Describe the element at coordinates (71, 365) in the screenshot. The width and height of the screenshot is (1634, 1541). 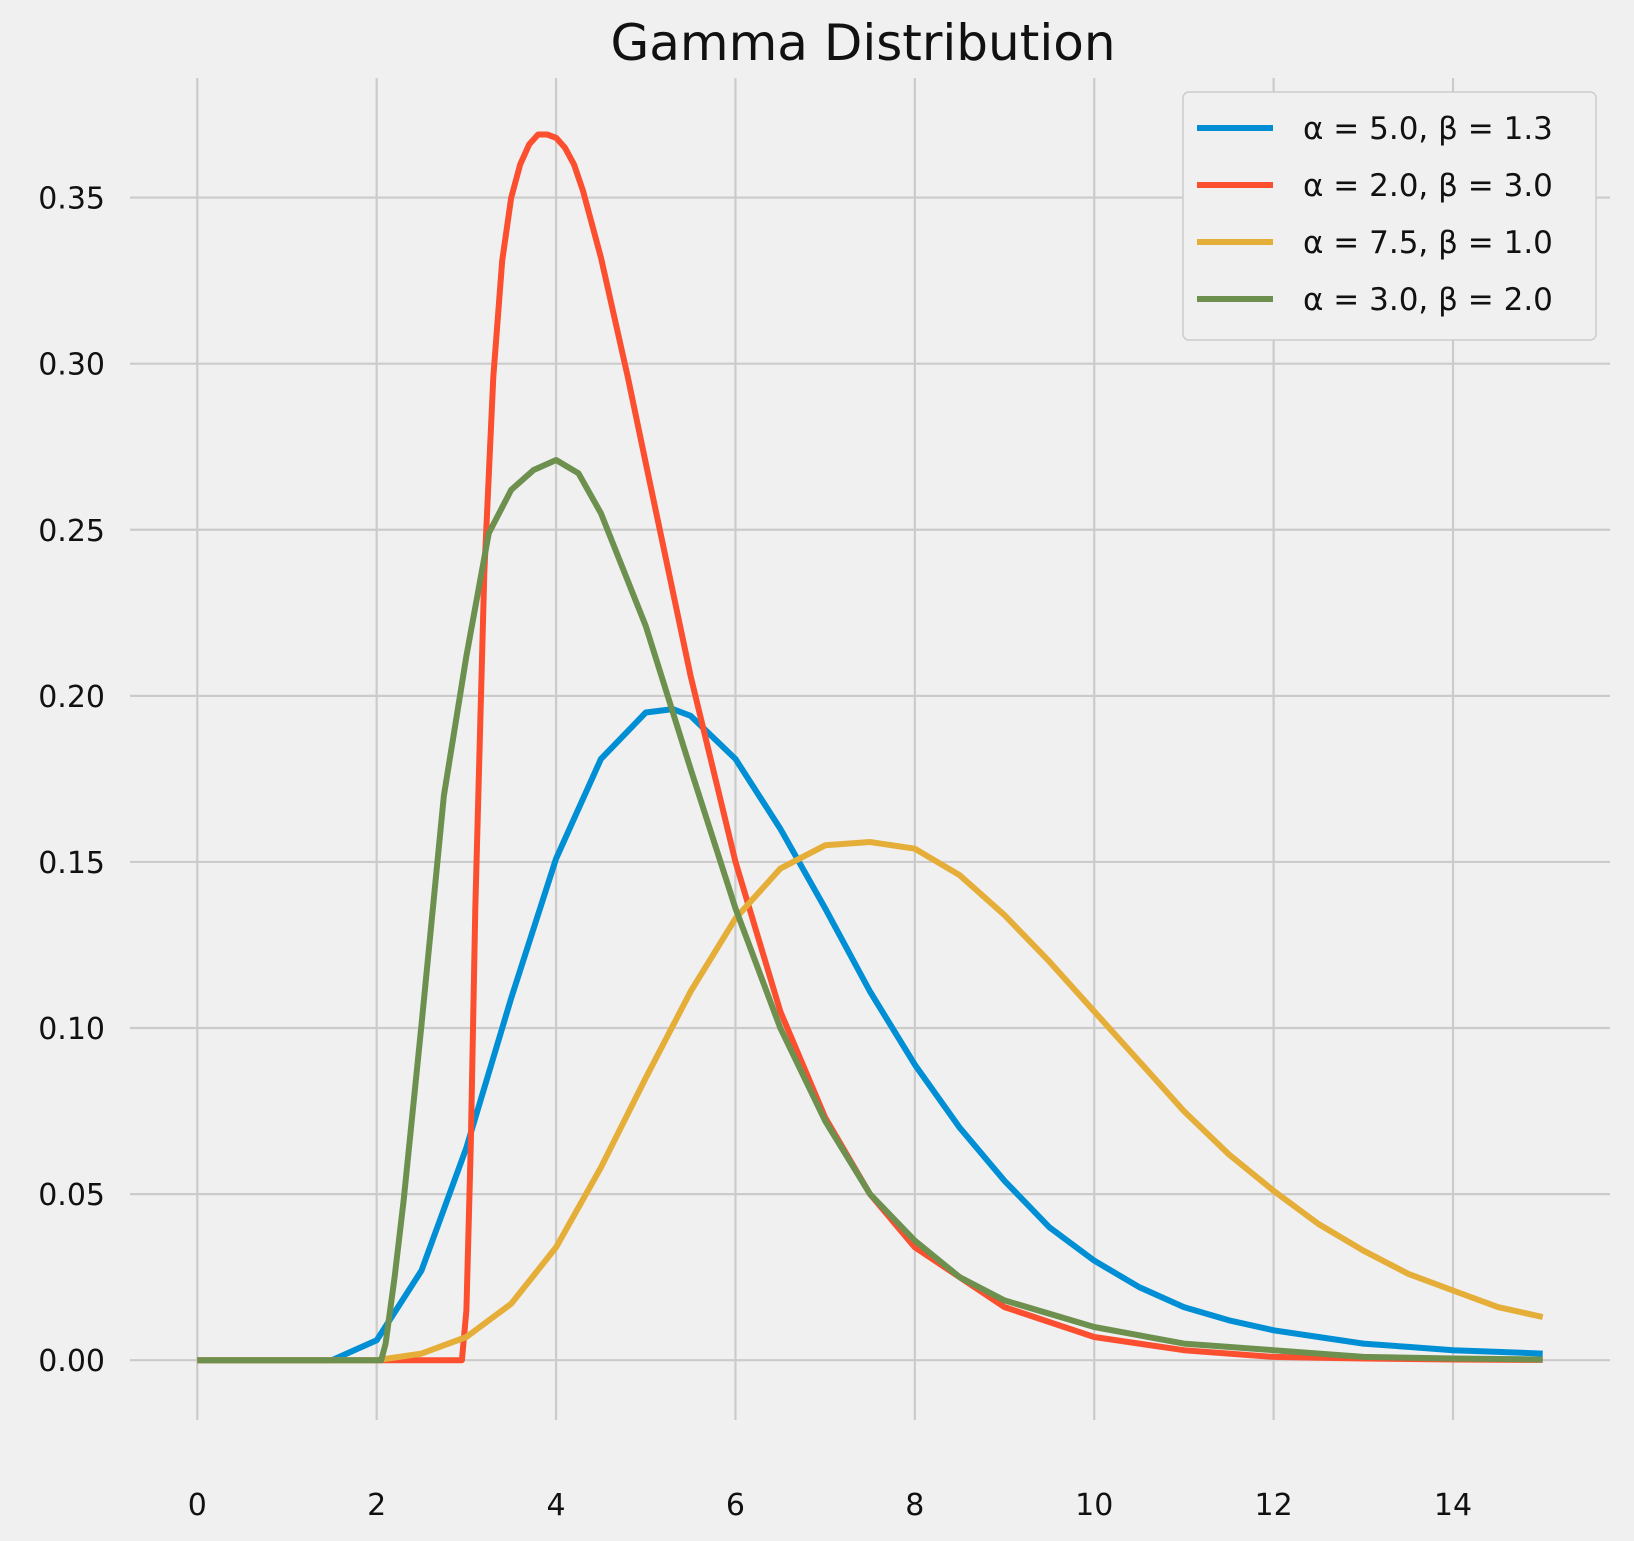
I see `y-tick-label: 0.30` at that location.